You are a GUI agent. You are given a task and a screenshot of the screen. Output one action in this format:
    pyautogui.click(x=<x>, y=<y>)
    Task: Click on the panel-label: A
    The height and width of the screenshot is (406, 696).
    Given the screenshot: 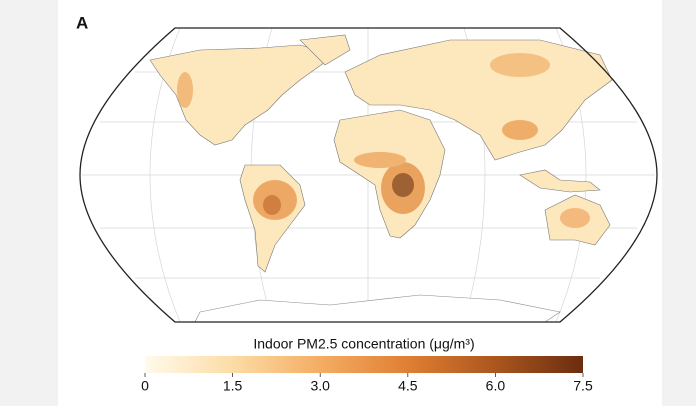 What is the action you would take?
    pyautogui.click(x=82, y=22)
    